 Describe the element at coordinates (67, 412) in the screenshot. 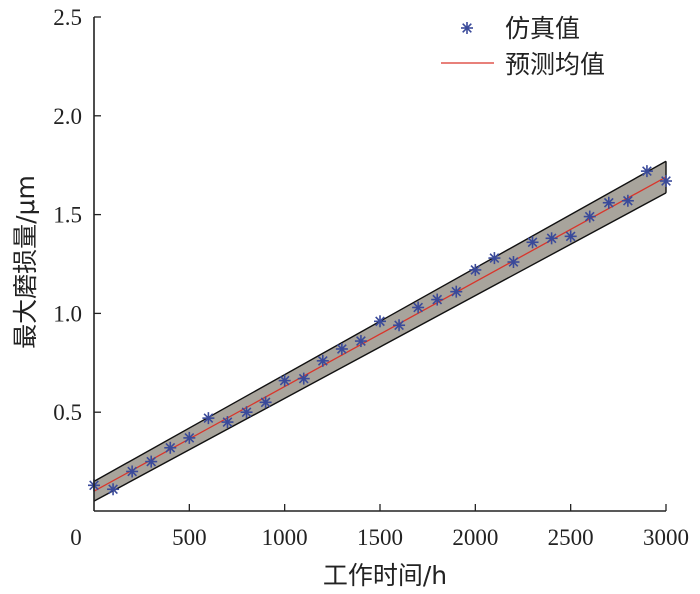

I see `y-tick-label: 0.5` at that location.